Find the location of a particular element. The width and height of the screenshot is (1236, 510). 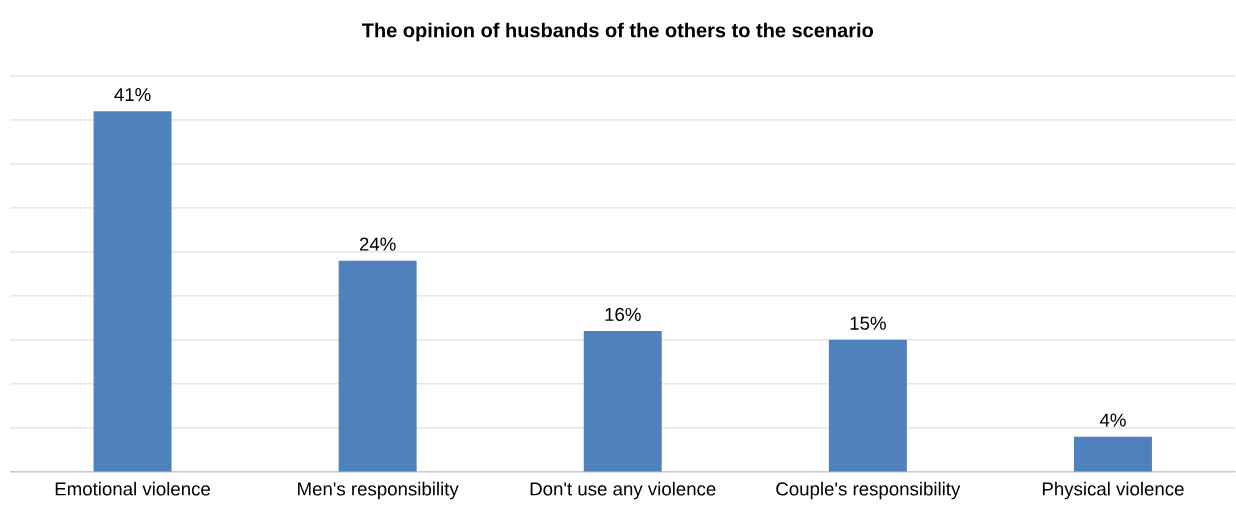

x-tick-label: Couple's responsibility is located at coordinates (868, 490).